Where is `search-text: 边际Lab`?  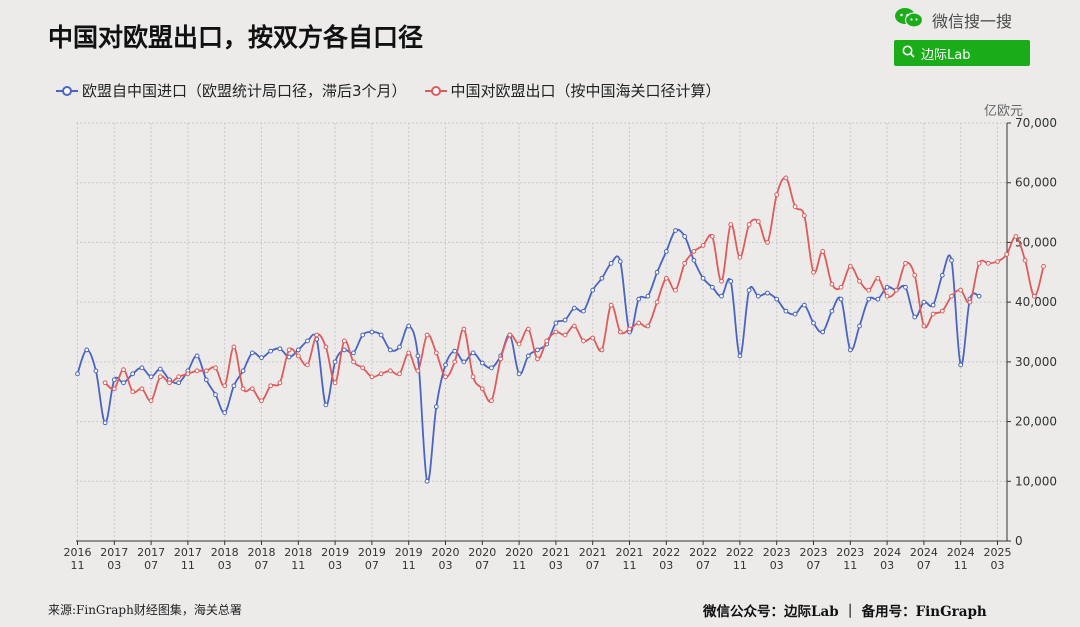 search-text: 边际Lab is located at coordinates (946, 55).